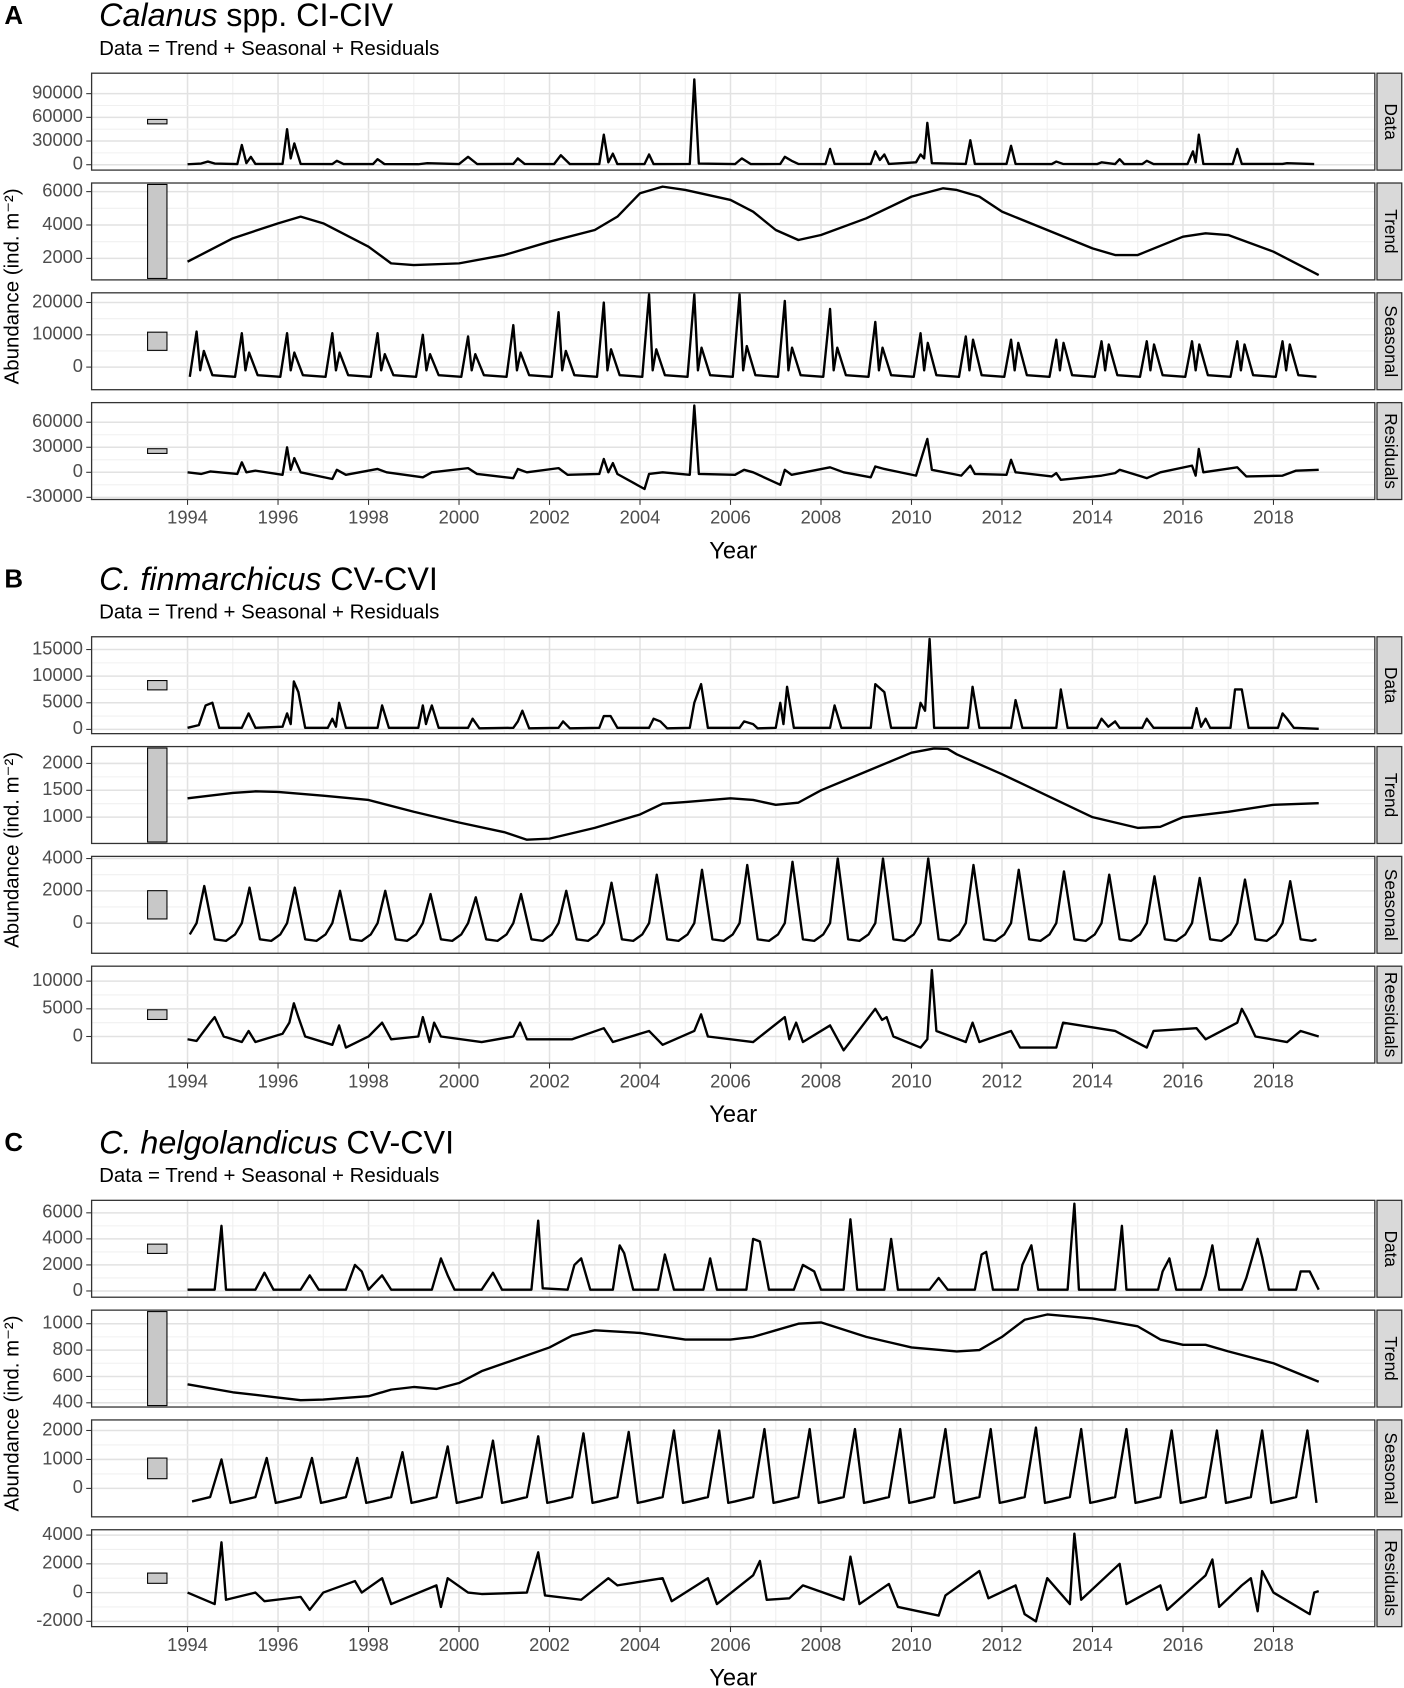  I want to click on y-tick-label: 30000, so click(57, 139).